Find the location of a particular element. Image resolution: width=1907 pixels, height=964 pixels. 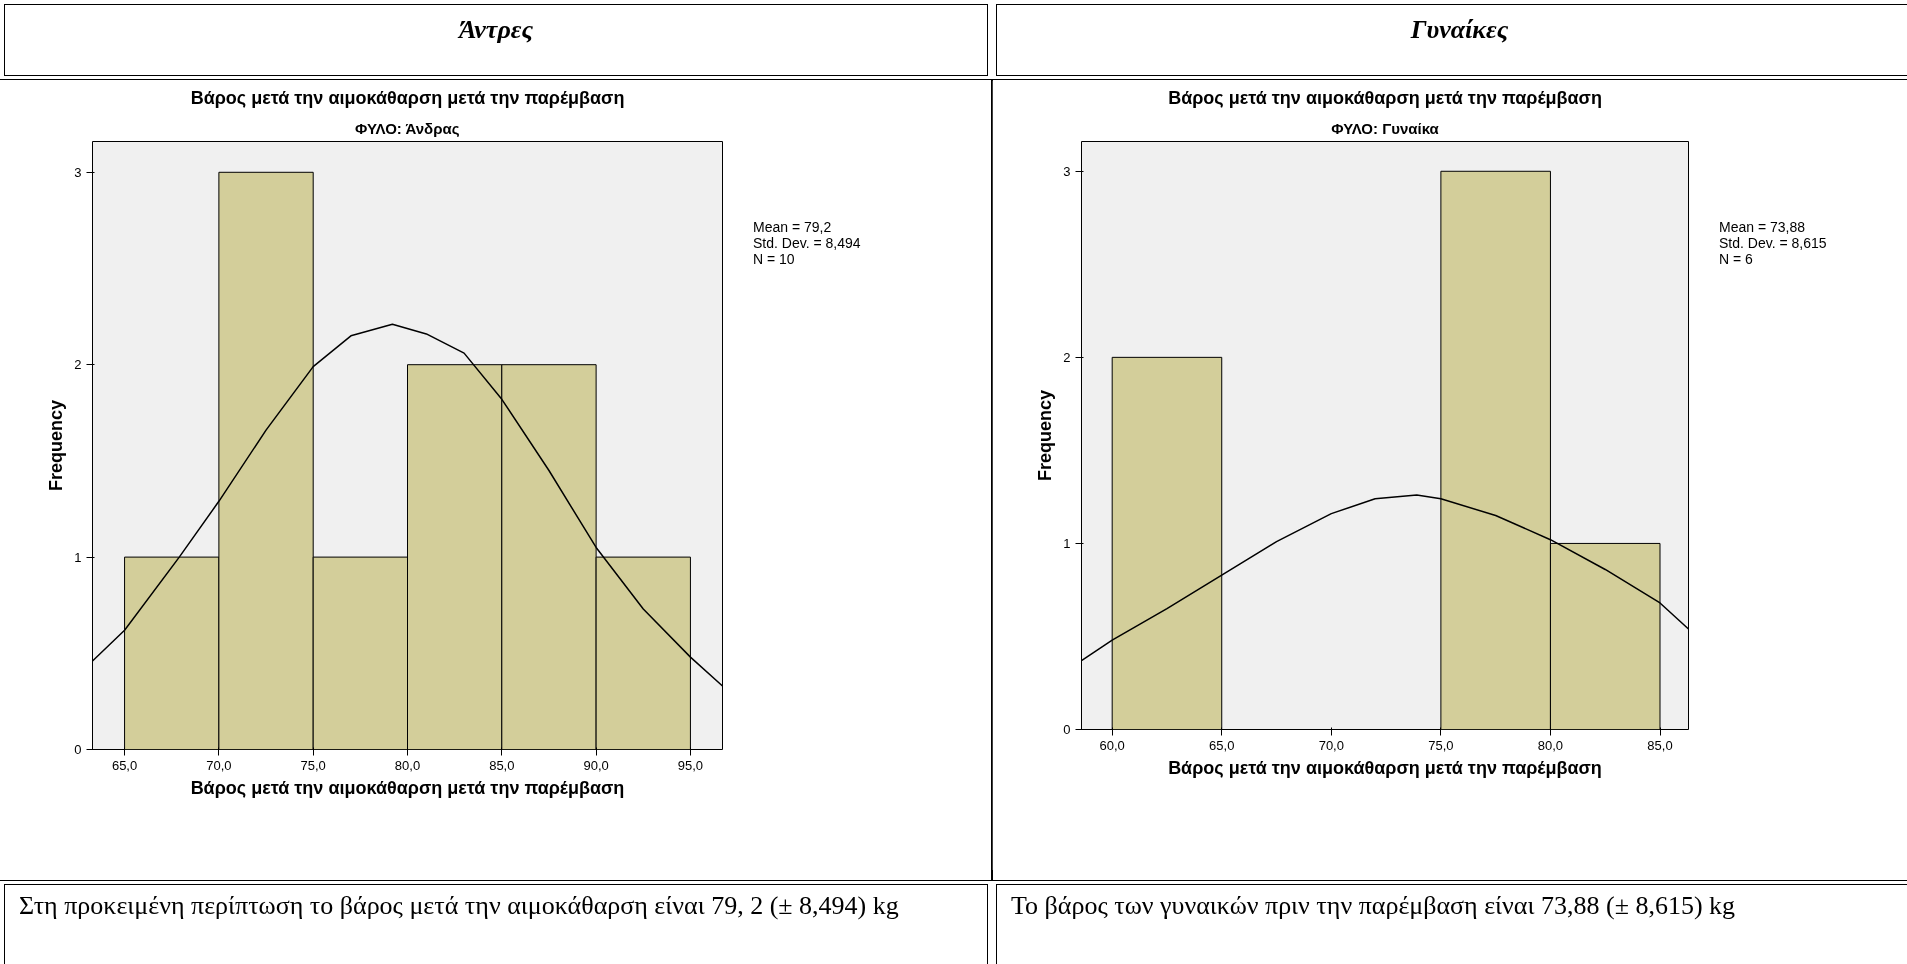

text: Στη προκειμένη περίπτωση το βάρος μετά την αιμοκάθαρση είναι 79, 2 (± 8,494) kg is located at coordinates (459, 906).